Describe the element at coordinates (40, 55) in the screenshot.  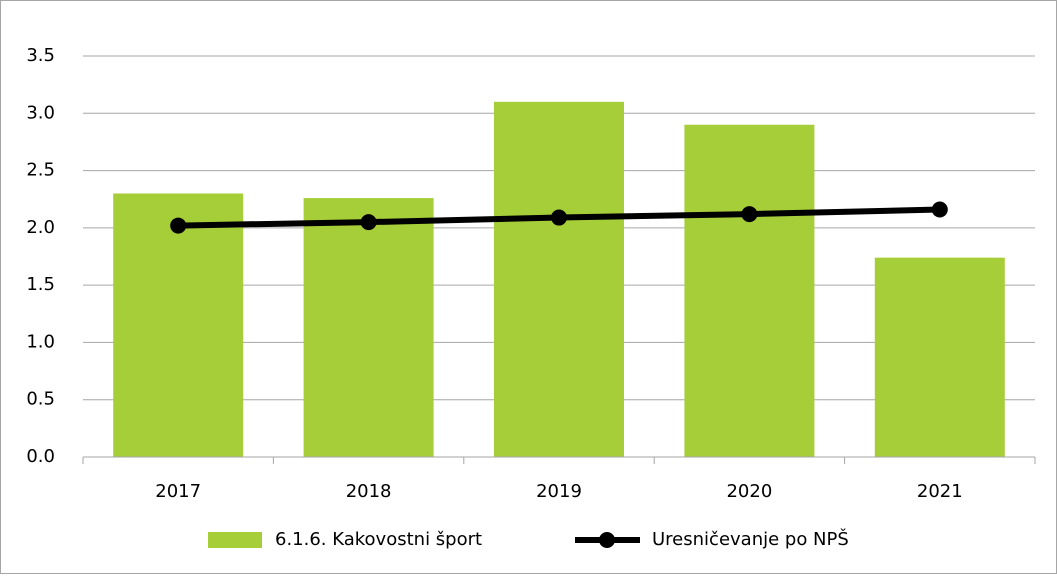
I see `y-tick-label: 3.5` at that location.